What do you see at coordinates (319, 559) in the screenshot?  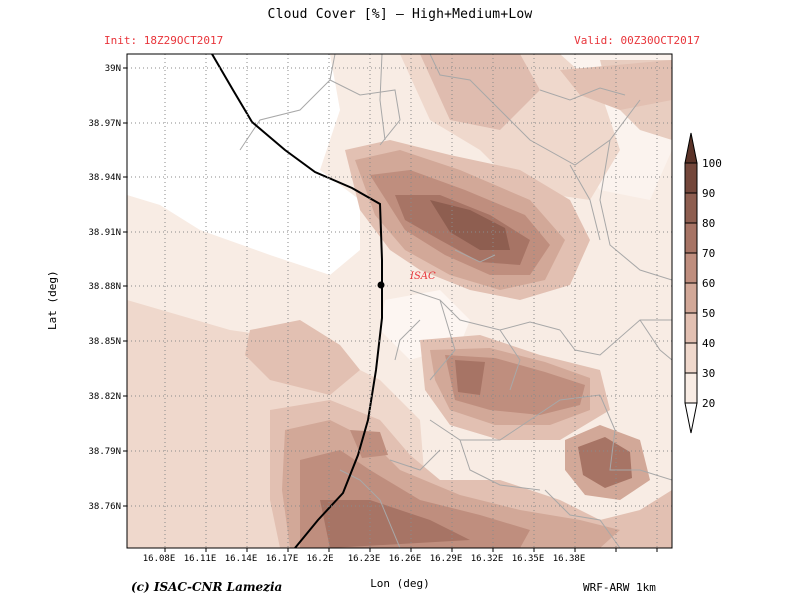 I see `x-tick-label: 16.2E` at bounding box center [319, 559].